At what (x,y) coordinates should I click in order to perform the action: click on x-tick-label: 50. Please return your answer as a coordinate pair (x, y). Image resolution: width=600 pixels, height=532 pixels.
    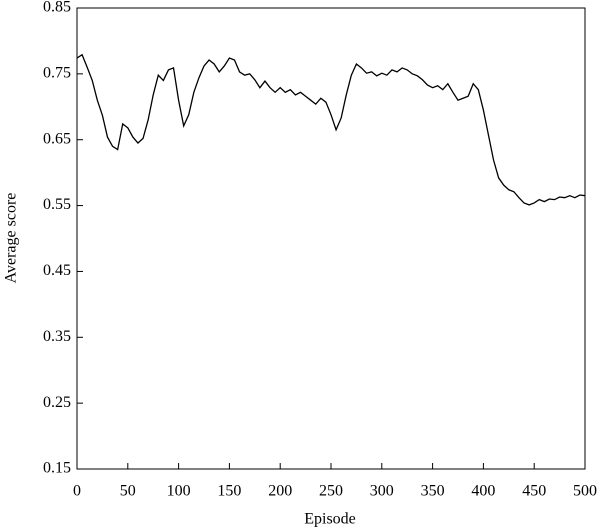
    Looking at the image, I should click on (128, 491).